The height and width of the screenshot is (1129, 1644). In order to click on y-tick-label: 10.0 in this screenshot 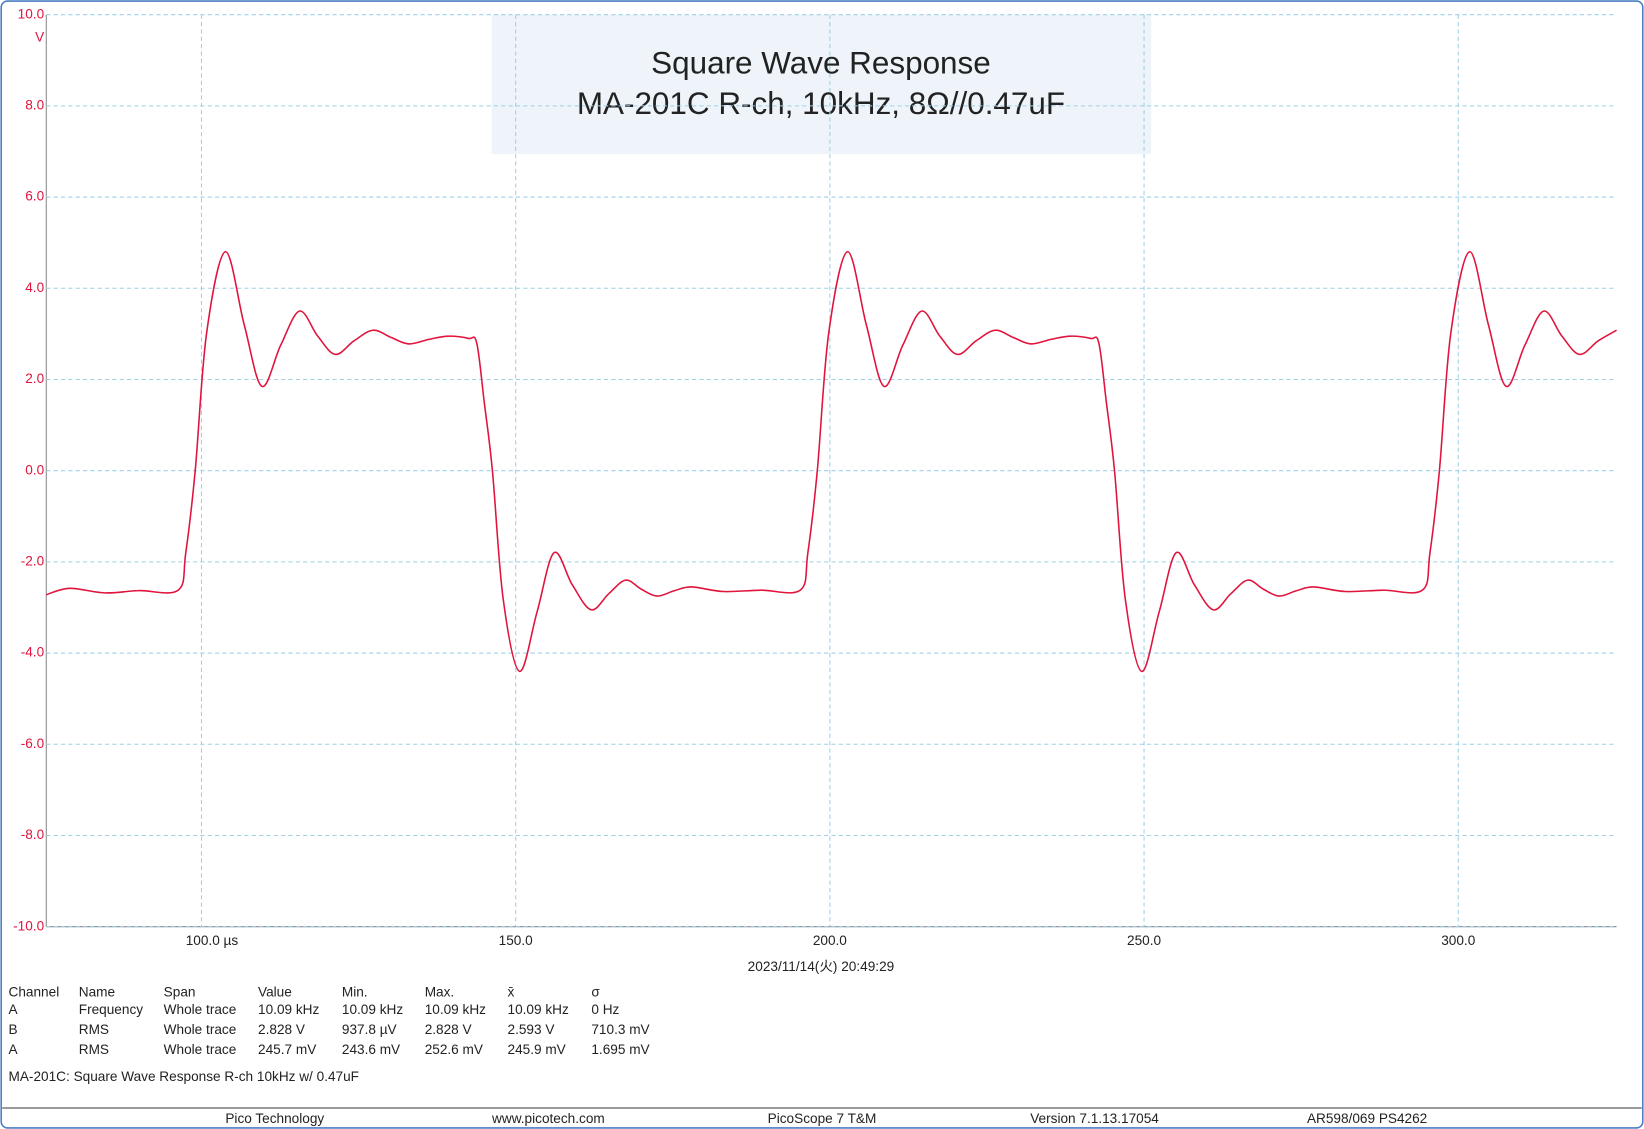, I will do `click(31, 13)`.